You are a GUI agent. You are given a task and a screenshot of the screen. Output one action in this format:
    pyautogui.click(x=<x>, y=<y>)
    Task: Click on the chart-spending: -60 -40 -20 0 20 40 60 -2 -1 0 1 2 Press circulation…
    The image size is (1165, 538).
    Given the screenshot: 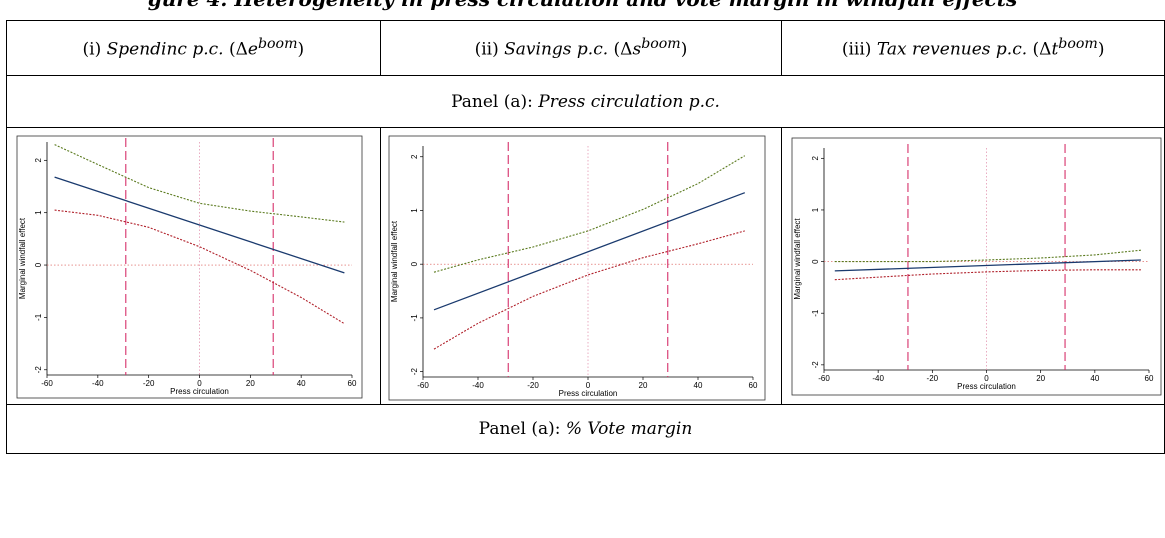 What is the action you would take?
    pyautogui.click(x=189, y=267)
    